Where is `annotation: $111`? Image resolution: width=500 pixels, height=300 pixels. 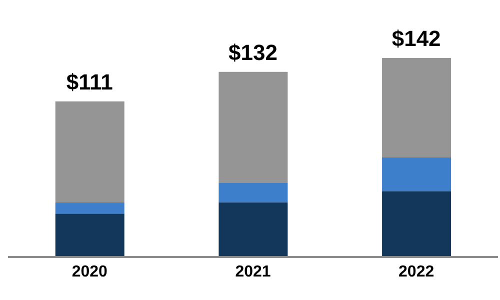
annotation: $111 is located at coordinates (89, 81).